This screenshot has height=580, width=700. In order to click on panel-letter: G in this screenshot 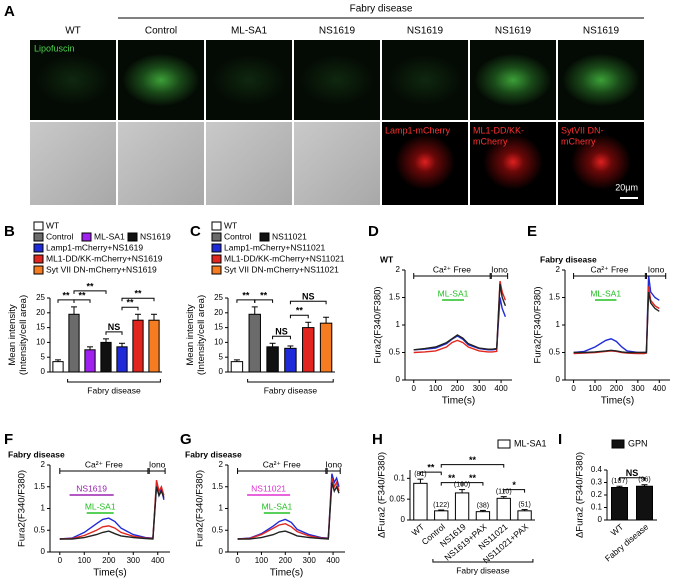, I will do `click(186, 439)`.